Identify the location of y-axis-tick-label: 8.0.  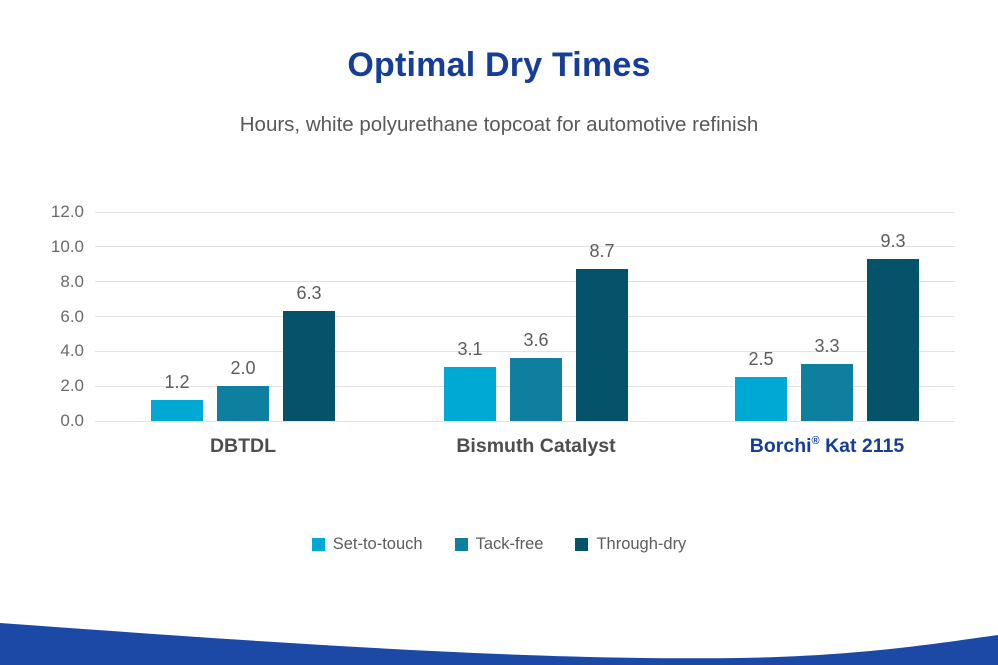
(72, 281).